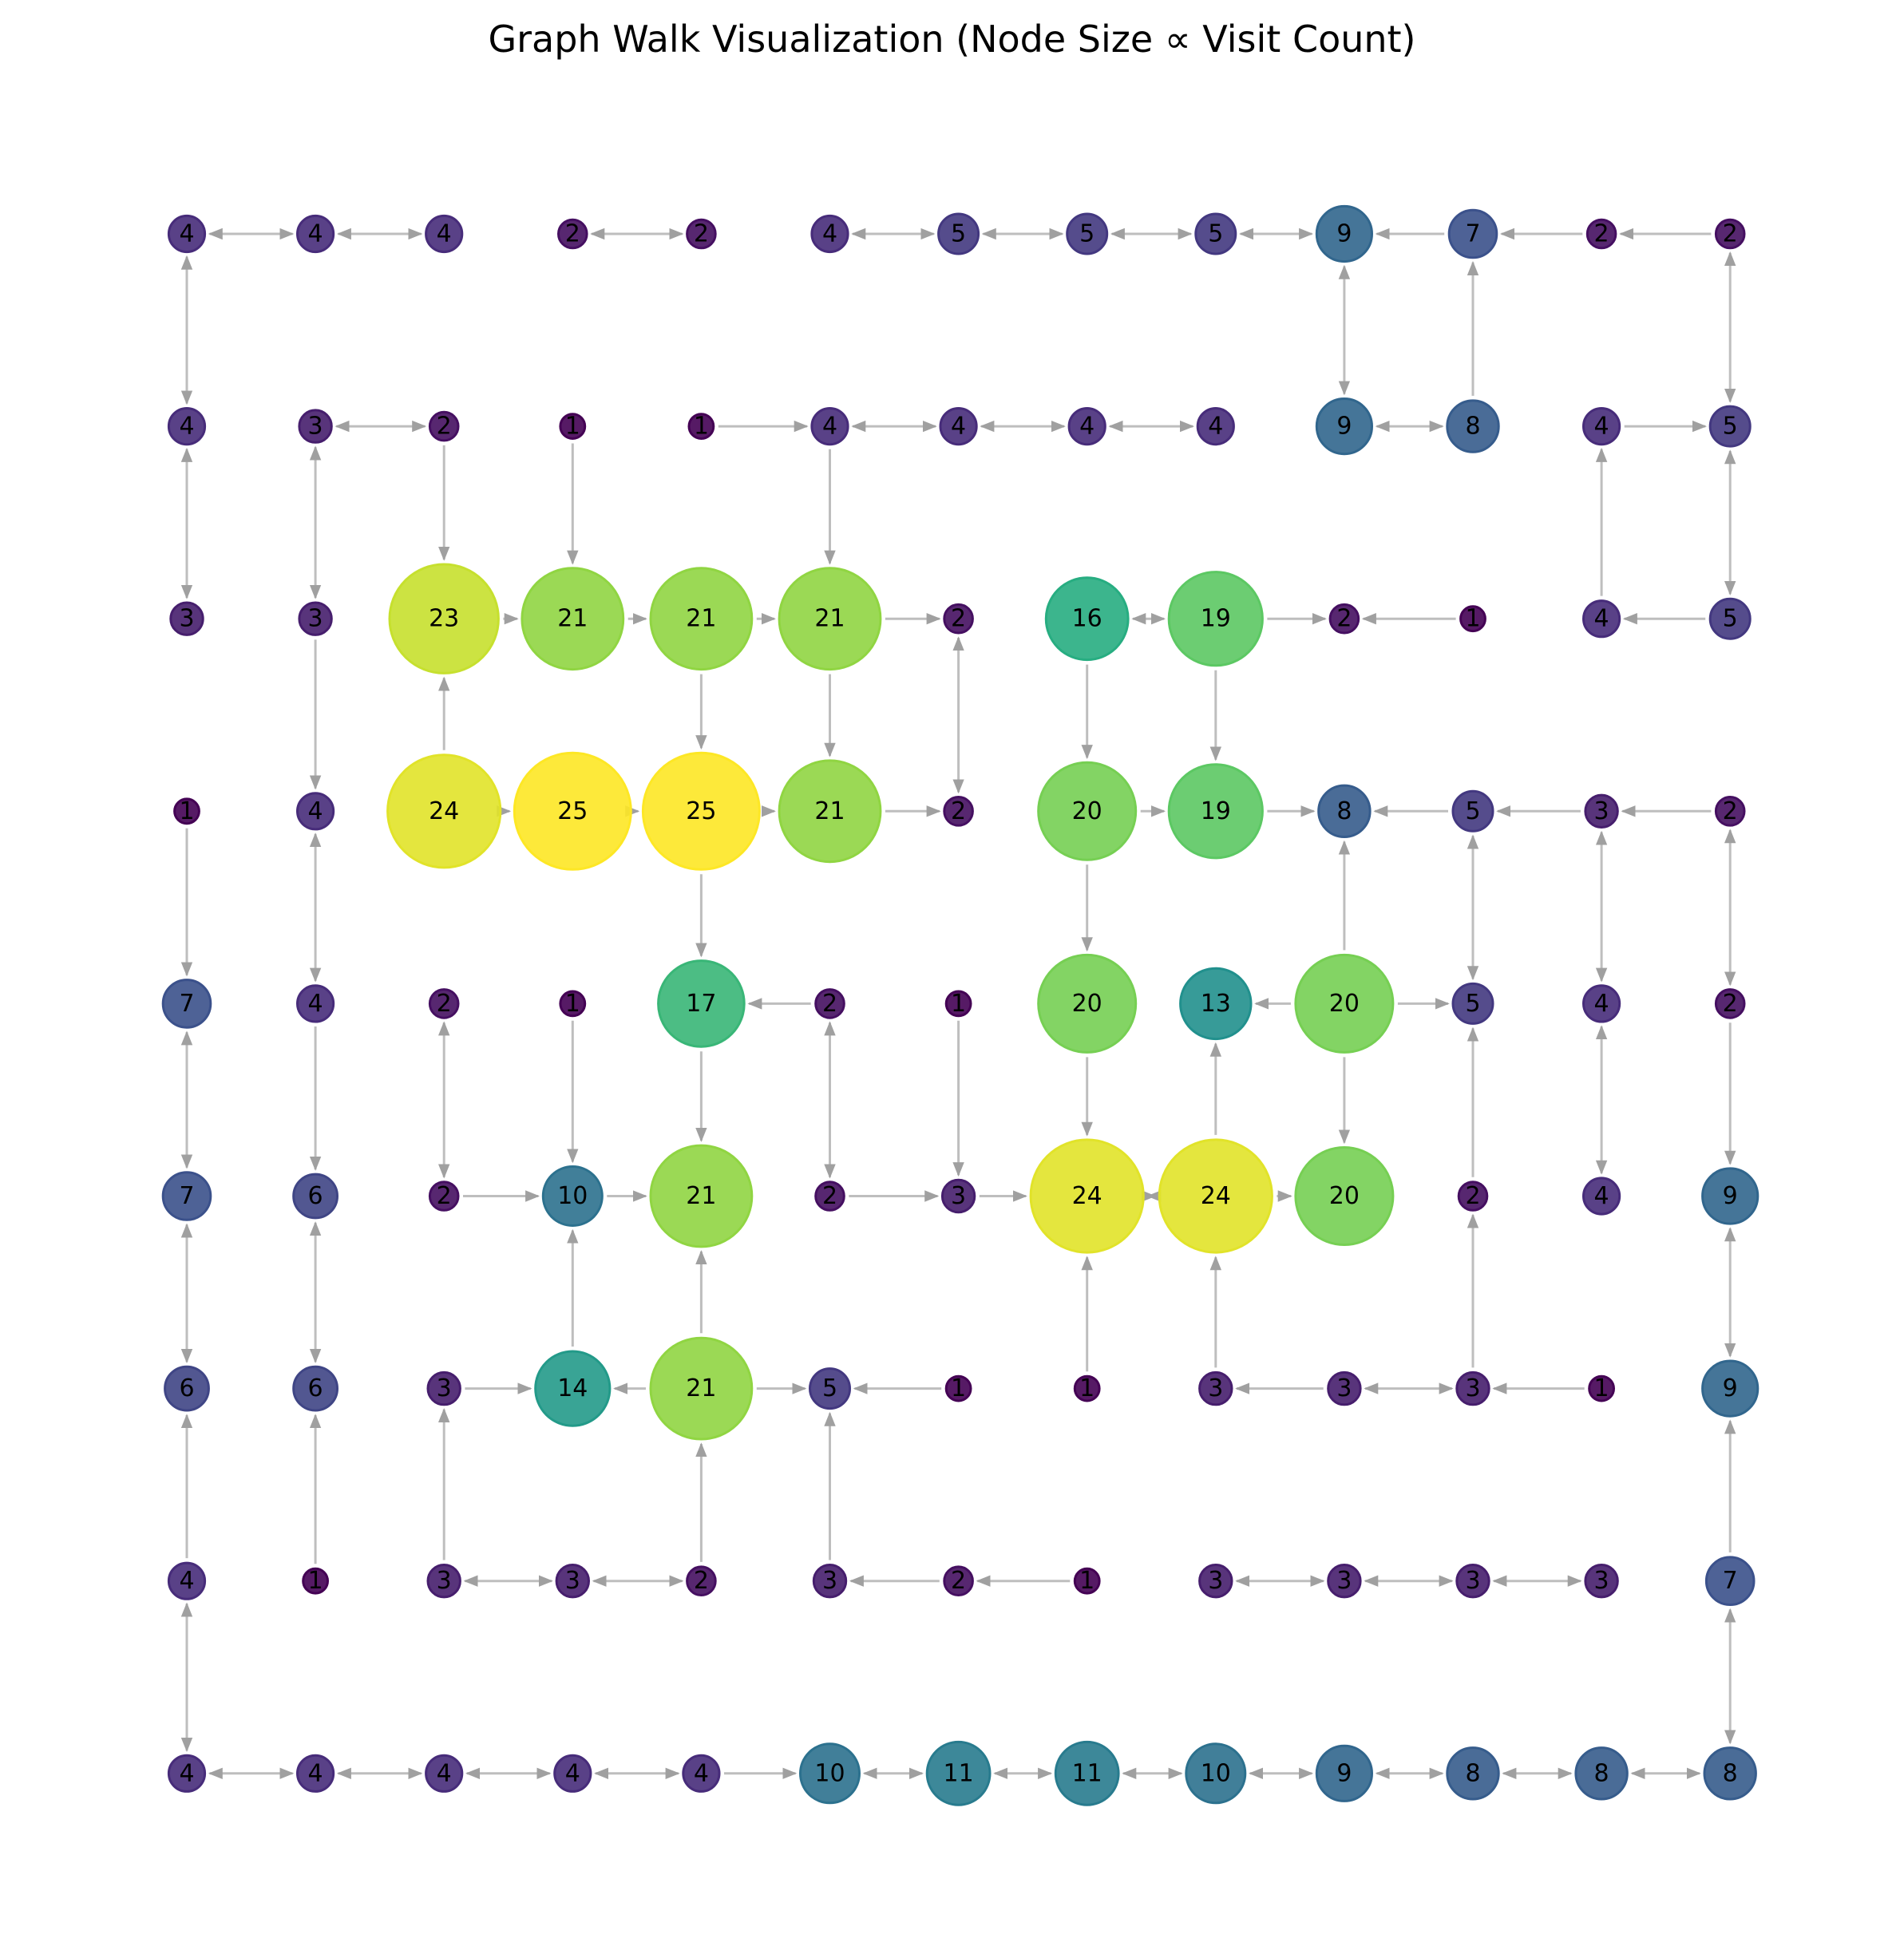 The height and width of the screenshot is (1942, 1904). I want to click on node-r1-c6: 4, so click(958, 426).